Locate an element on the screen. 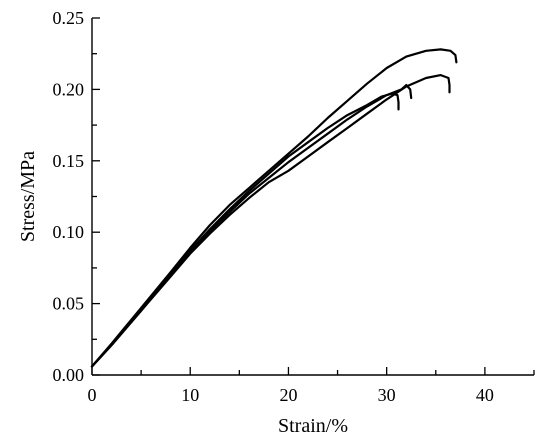 The image size is (550, 440). y-tick-label: 0.15 is located at coordinates (69, 161).